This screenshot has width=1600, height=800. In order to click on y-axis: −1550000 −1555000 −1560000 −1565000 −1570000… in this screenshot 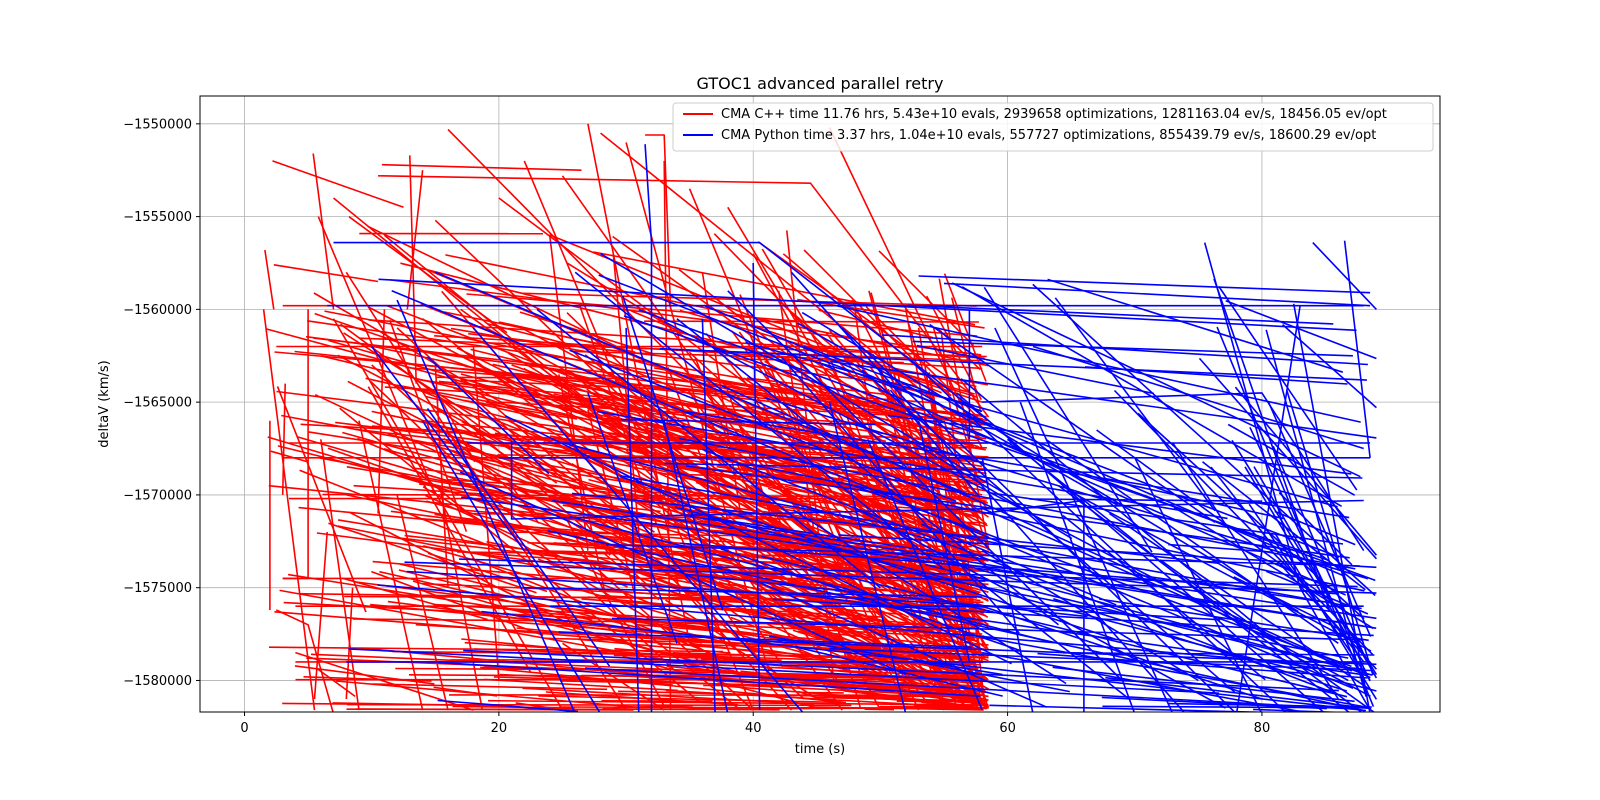, I will do `click(161, 403)`.